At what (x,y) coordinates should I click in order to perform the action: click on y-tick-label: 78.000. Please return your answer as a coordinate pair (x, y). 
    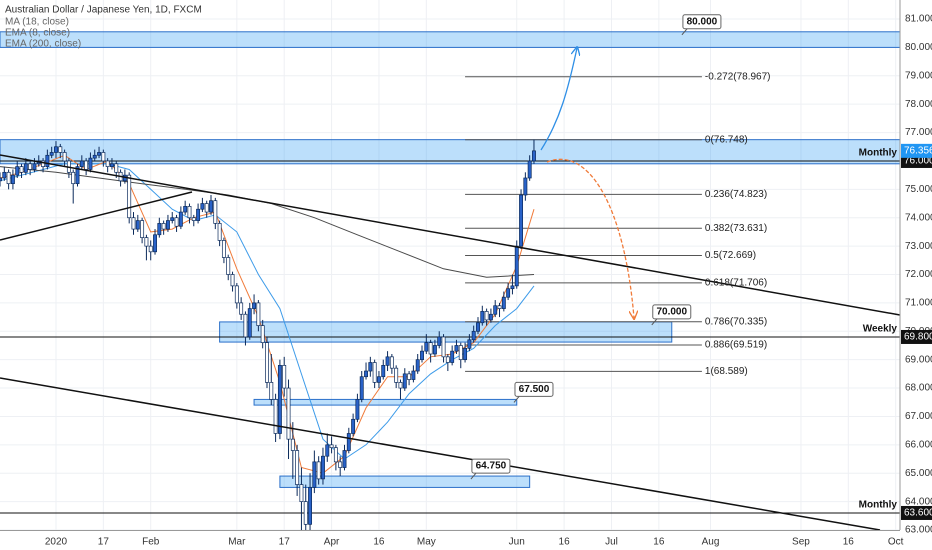
    Looking at the image, I should click on (918, 104).